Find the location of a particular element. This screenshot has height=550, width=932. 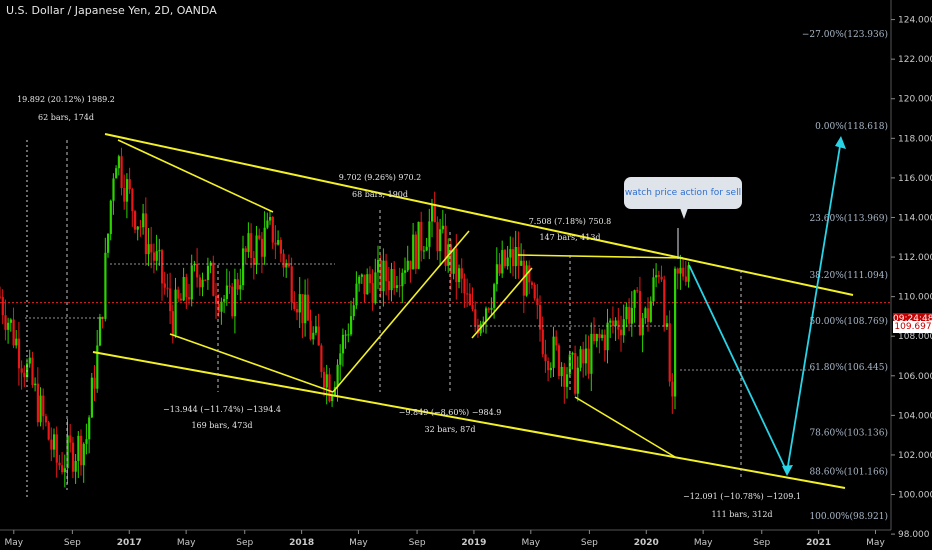

price-tick-label: 120.000 is located at coordinates (915, 100).